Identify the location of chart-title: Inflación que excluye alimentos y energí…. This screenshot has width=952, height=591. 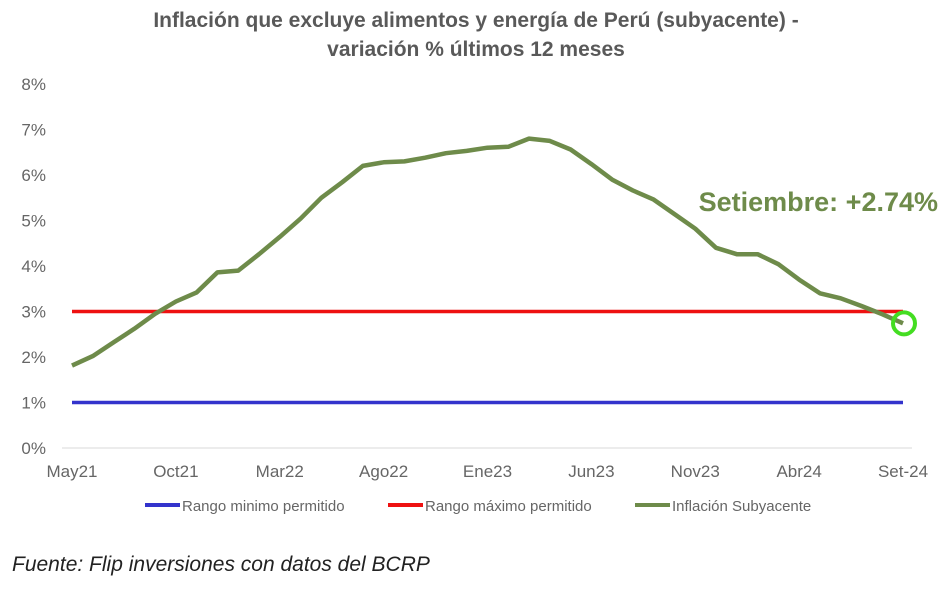
(476, 35).